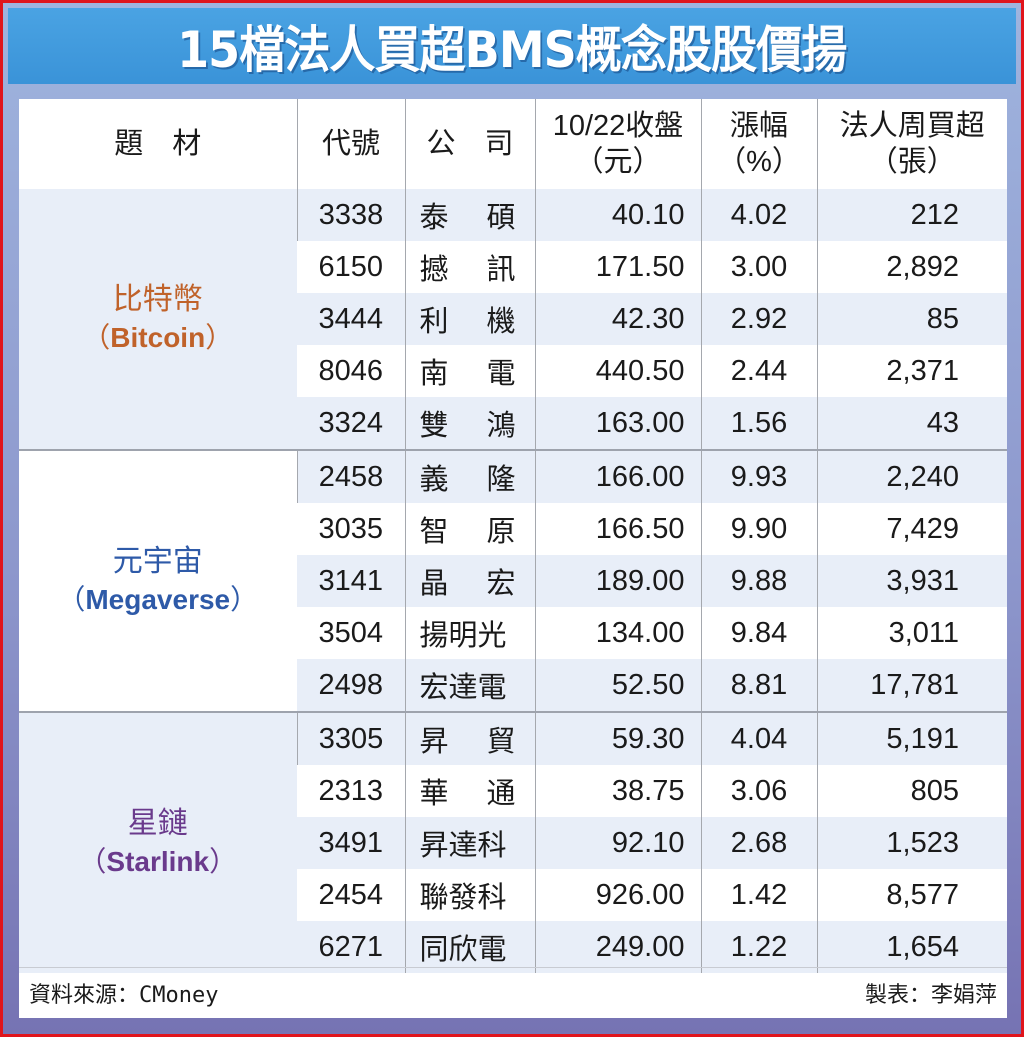 The image size is (1024, 1037). I want to click on stock-code: 3141, so click(351, 581).